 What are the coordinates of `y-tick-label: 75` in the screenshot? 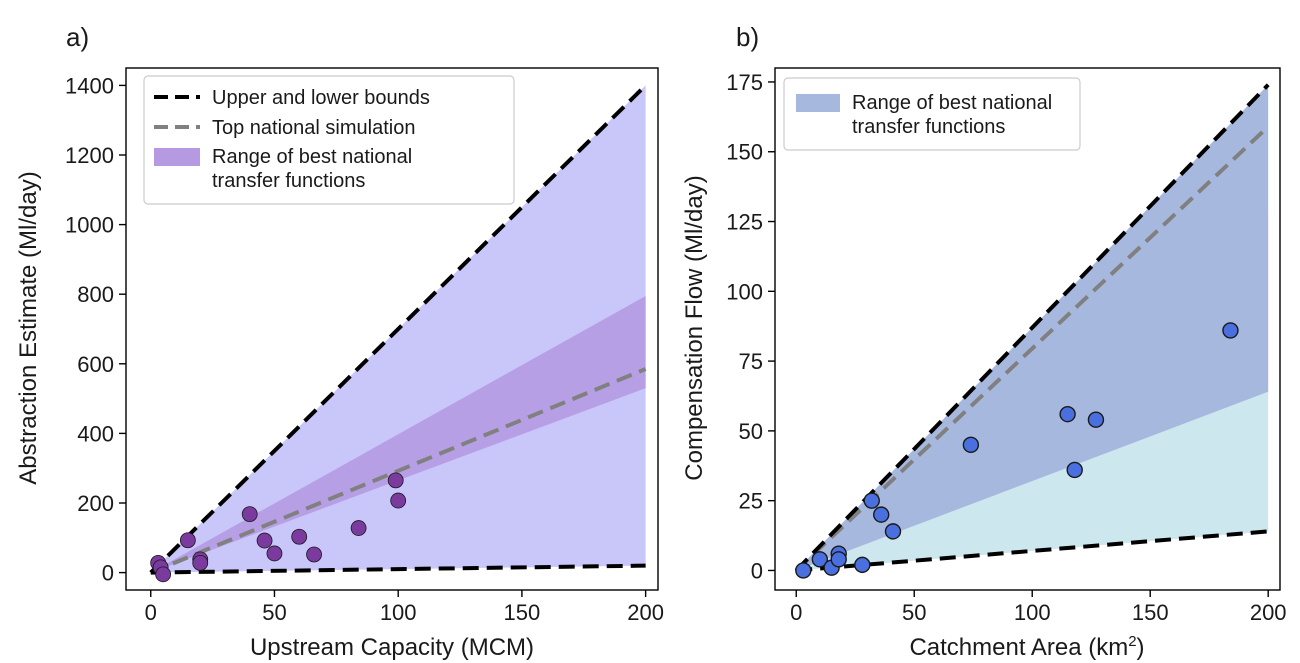 It's located at (751, 361).